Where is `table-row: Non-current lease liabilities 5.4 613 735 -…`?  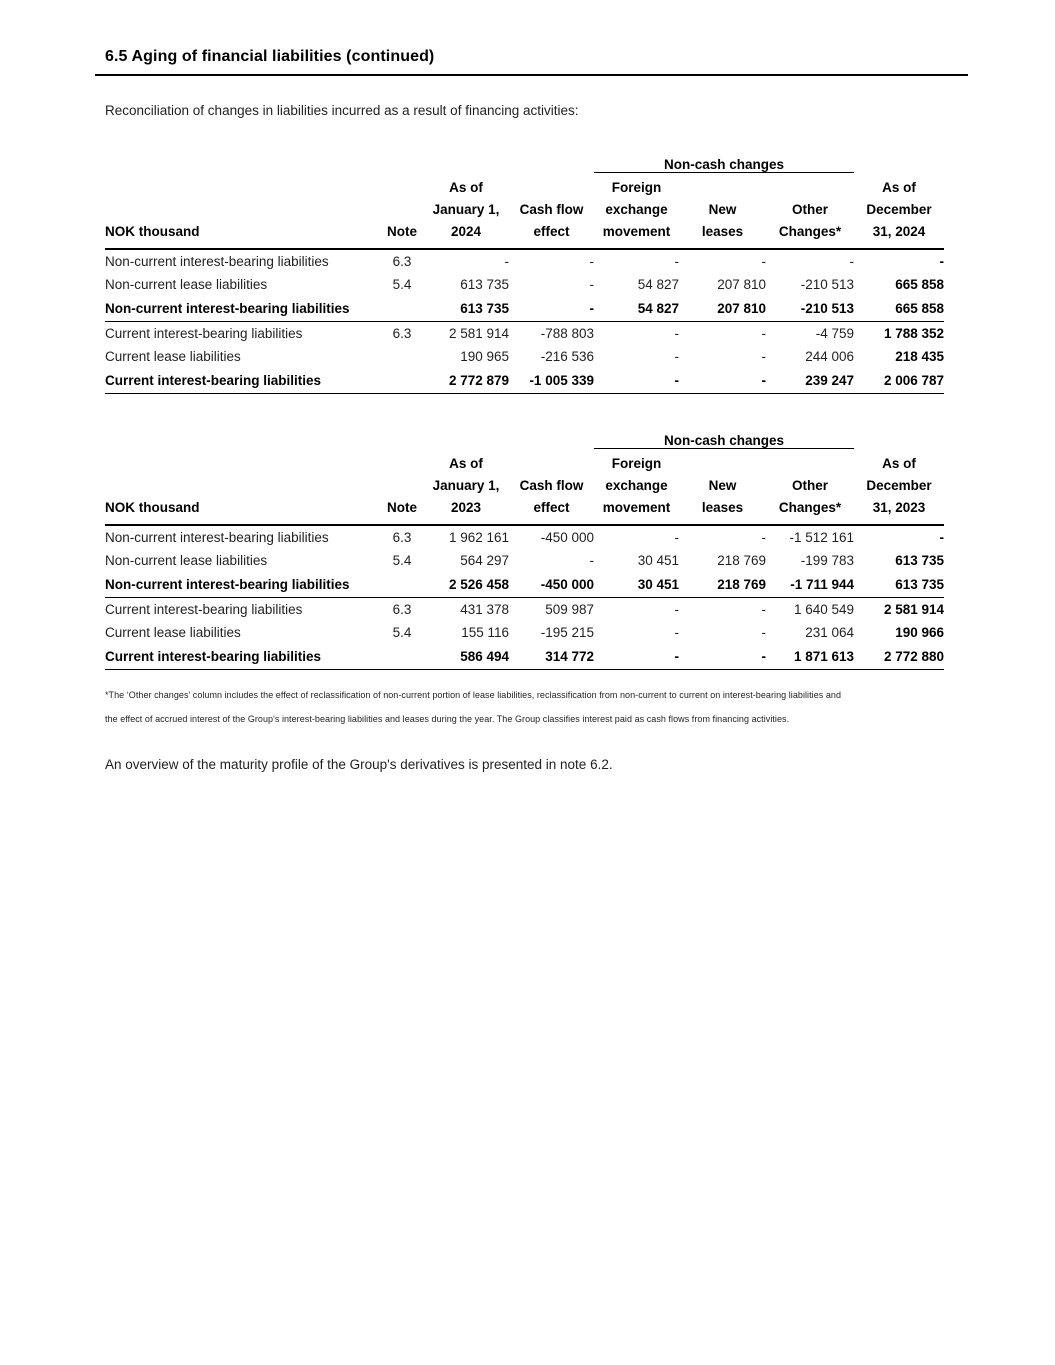
table-row: Non-current lease liabilities 5.4 613 735 -… is located at coordinates (524, 284).